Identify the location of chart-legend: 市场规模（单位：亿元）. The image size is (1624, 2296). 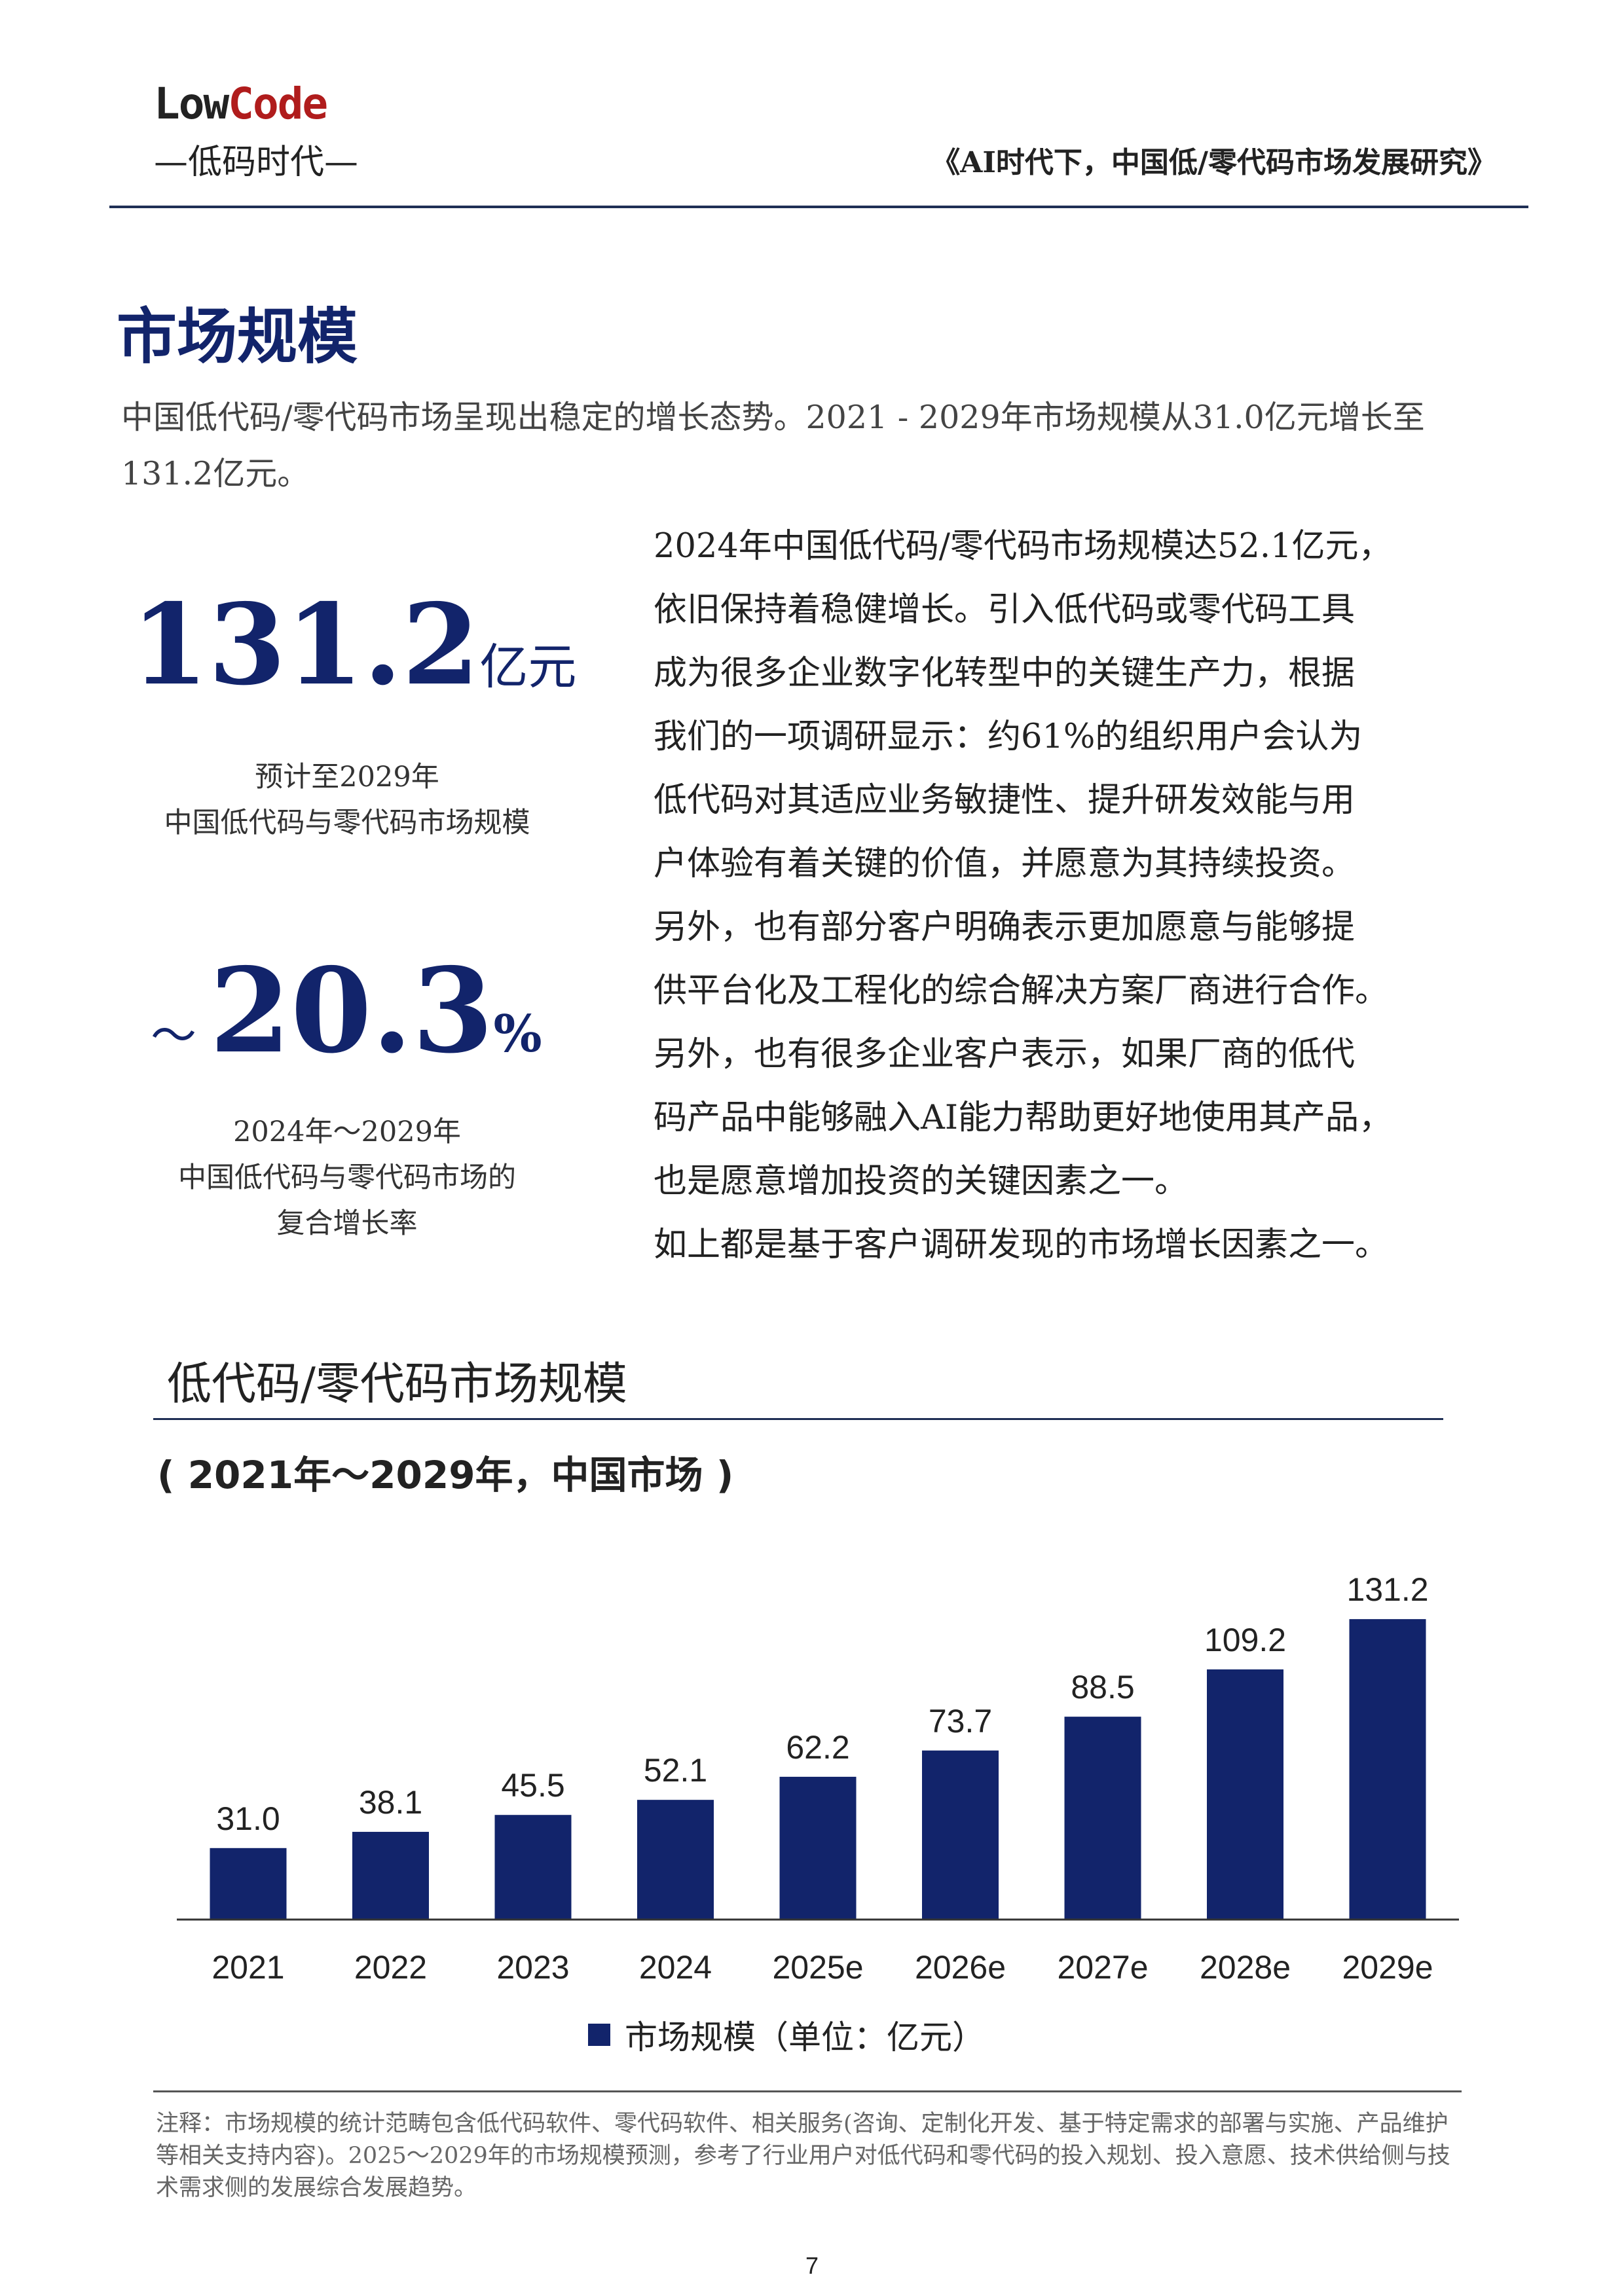
(786, 2034).